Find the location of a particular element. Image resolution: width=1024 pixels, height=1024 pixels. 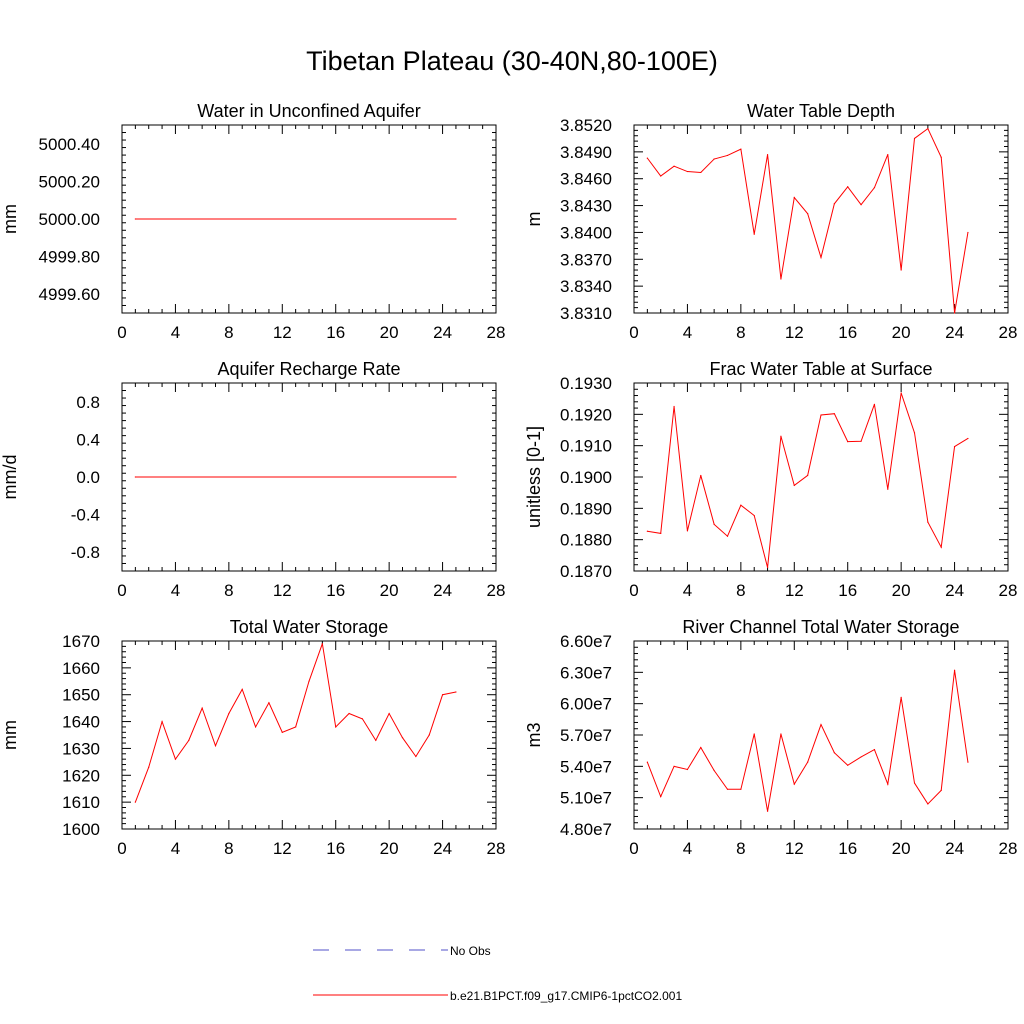

panel-title: Aquifer Recharge Rate is located at coordinates (308, 369).